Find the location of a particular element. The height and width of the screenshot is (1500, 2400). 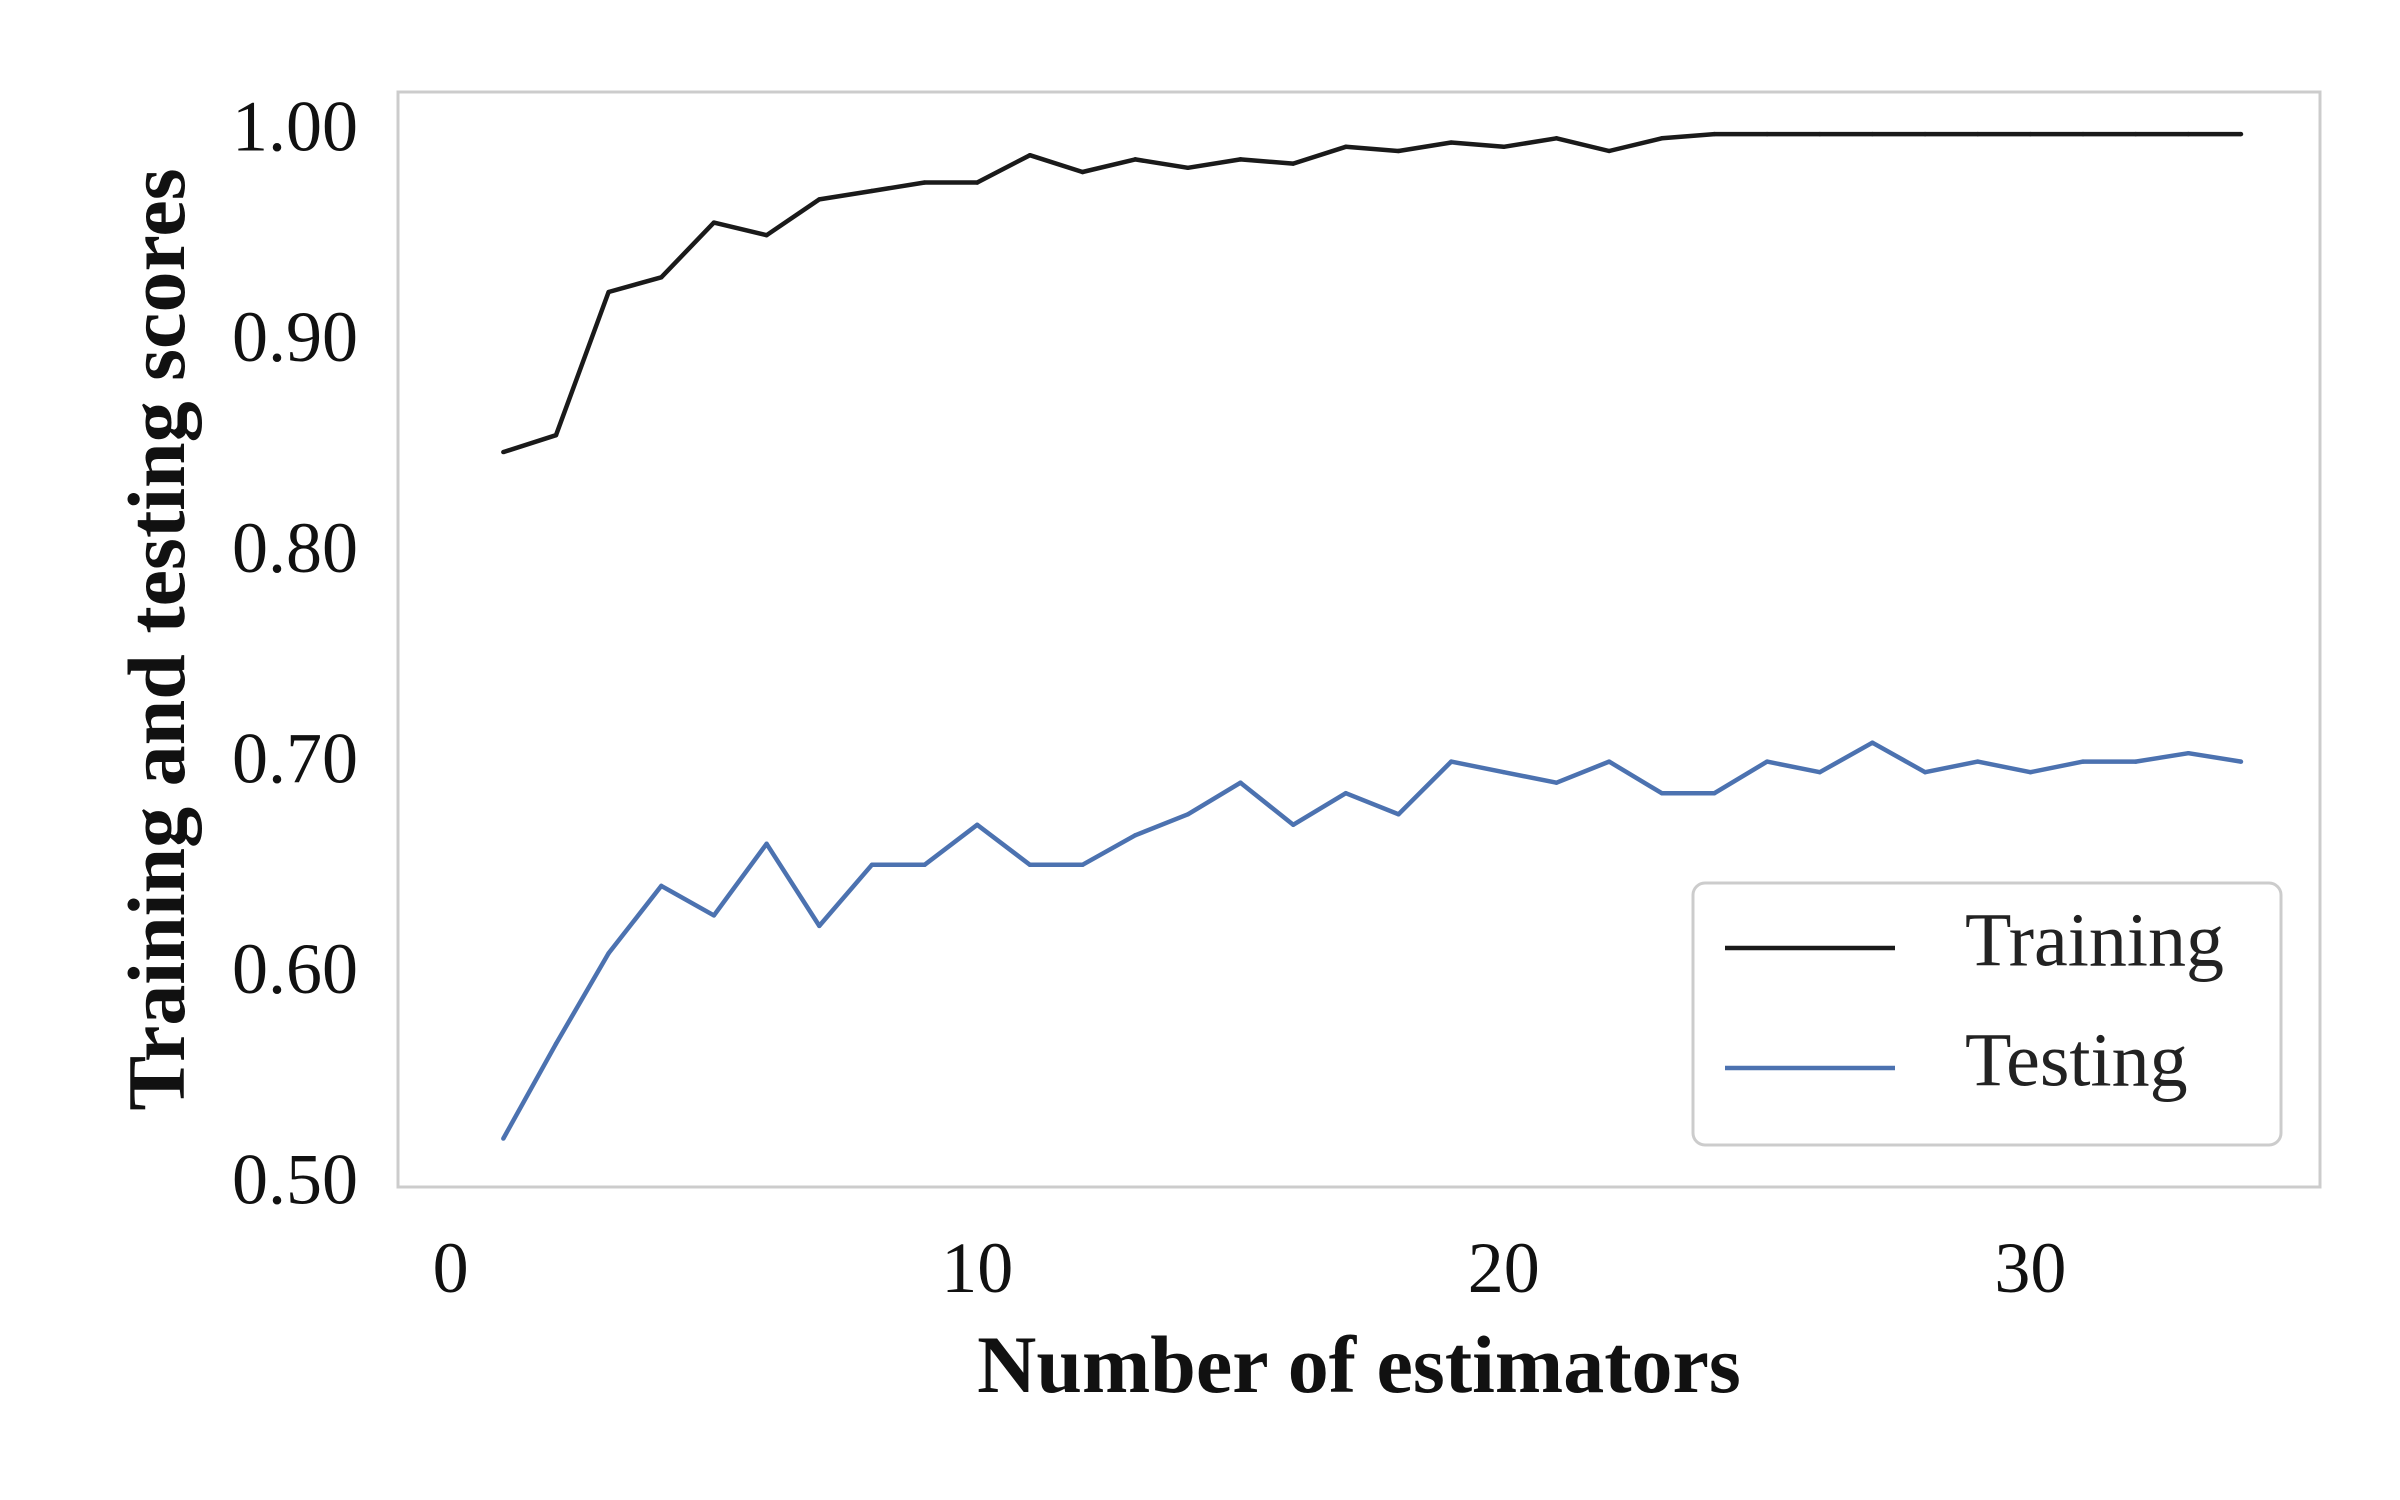

legend-training-label: Training is located at coordinates (2094, 940).